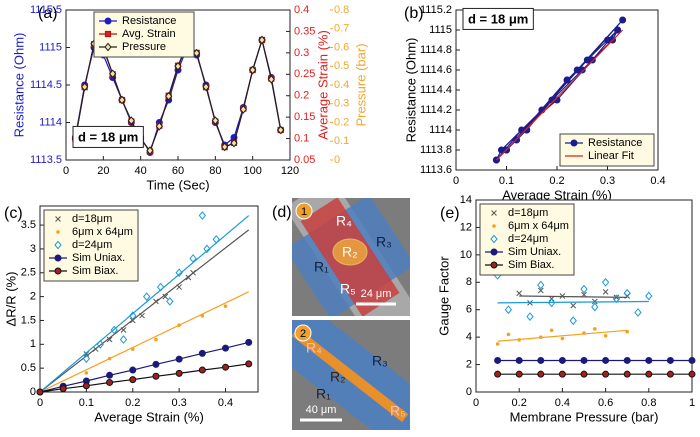 The image size is (700, 437). I want to click on y-tick-label: 1114.6, so click(436, 70).